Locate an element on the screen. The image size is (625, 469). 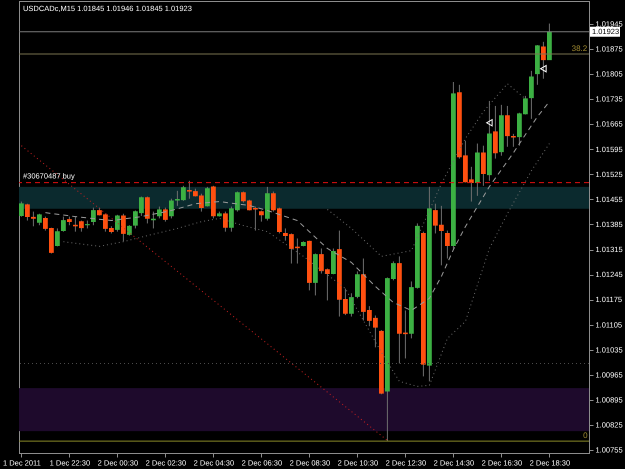
annotation: 0 is located at coordinates (585, 435).